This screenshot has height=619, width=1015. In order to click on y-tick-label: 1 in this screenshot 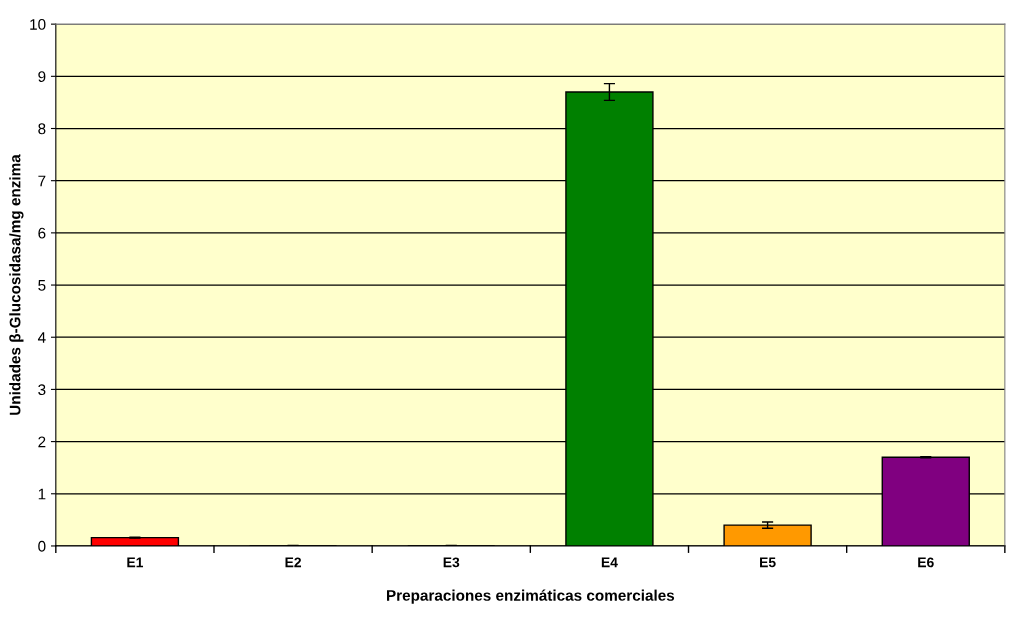, I will do `click(42, 494)`.